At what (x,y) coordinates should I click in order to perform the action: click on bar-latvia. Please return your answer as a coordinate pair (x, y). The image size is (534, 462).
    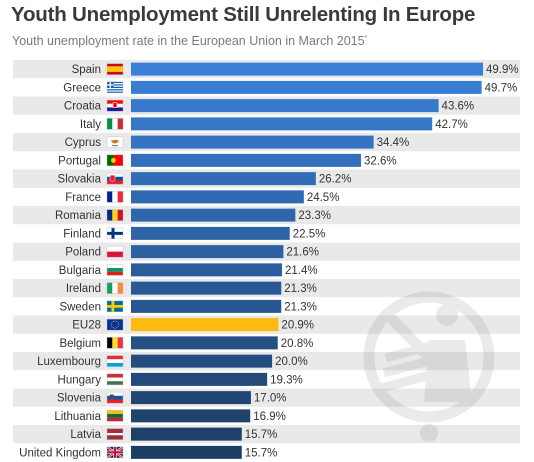
    Looking at the image, I should click on (186, 434).